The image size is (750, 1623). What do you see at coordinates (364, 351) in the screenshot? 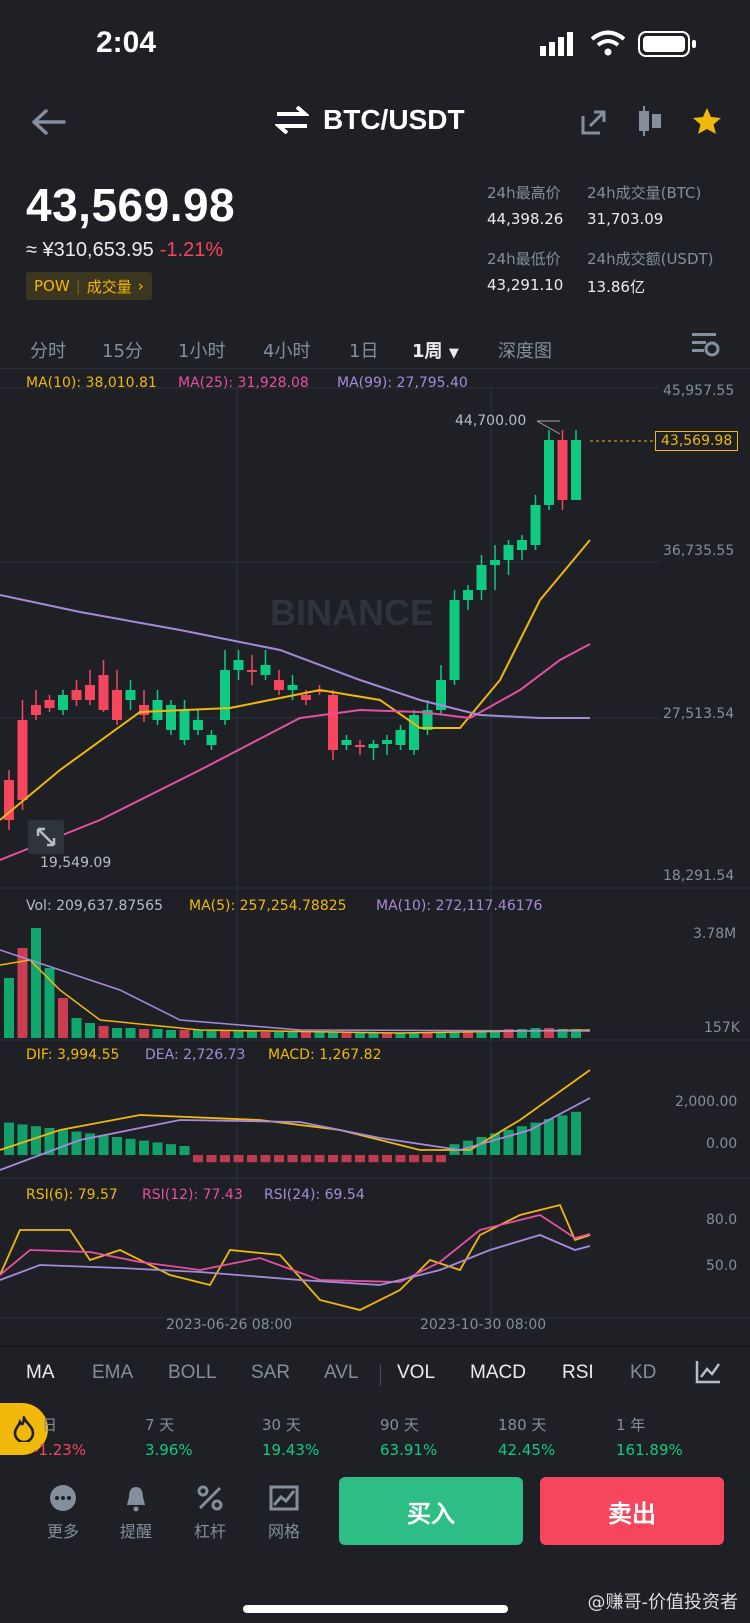
I see `tab-1d: 1日` at bounding box center [364, 351].